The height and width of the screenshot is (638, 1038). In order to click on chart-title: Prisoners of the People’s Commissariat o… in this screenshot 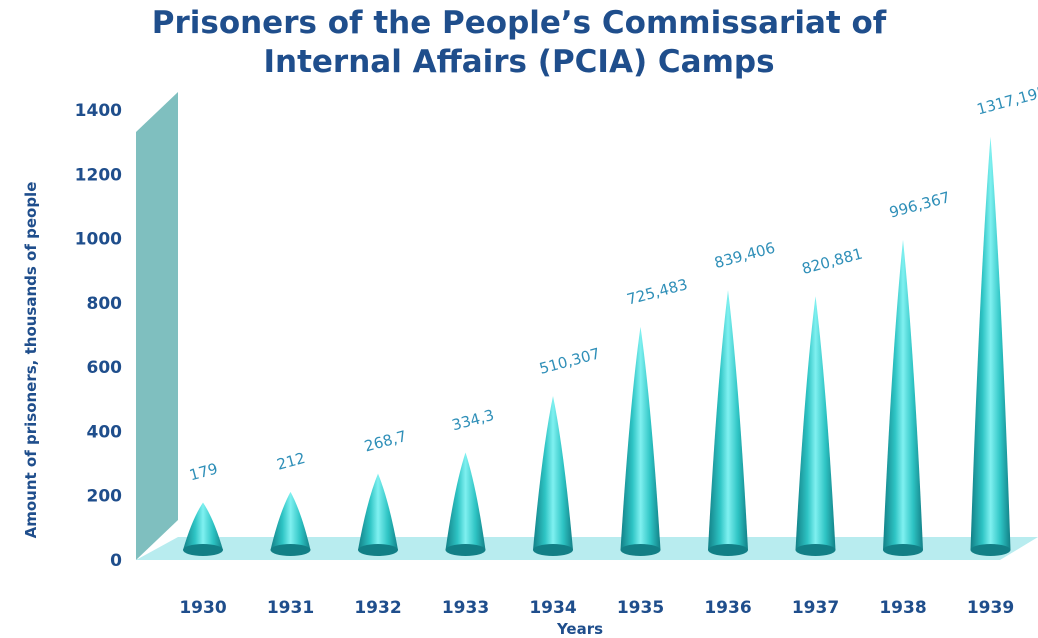, I will do `click(519, 43)`.